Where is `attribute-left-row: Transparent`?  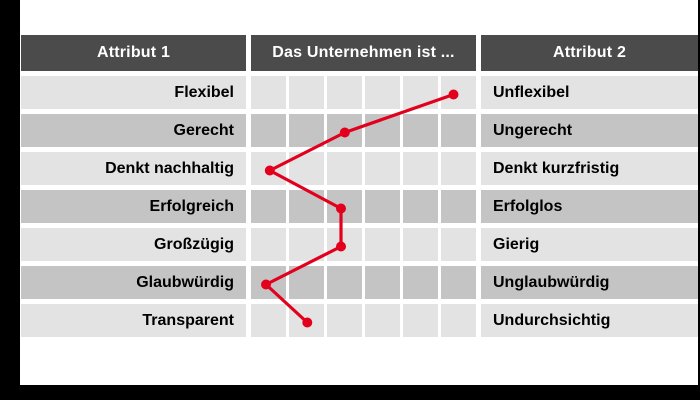
attribute-left-row: Transparent is located at coordinates (133, 320).